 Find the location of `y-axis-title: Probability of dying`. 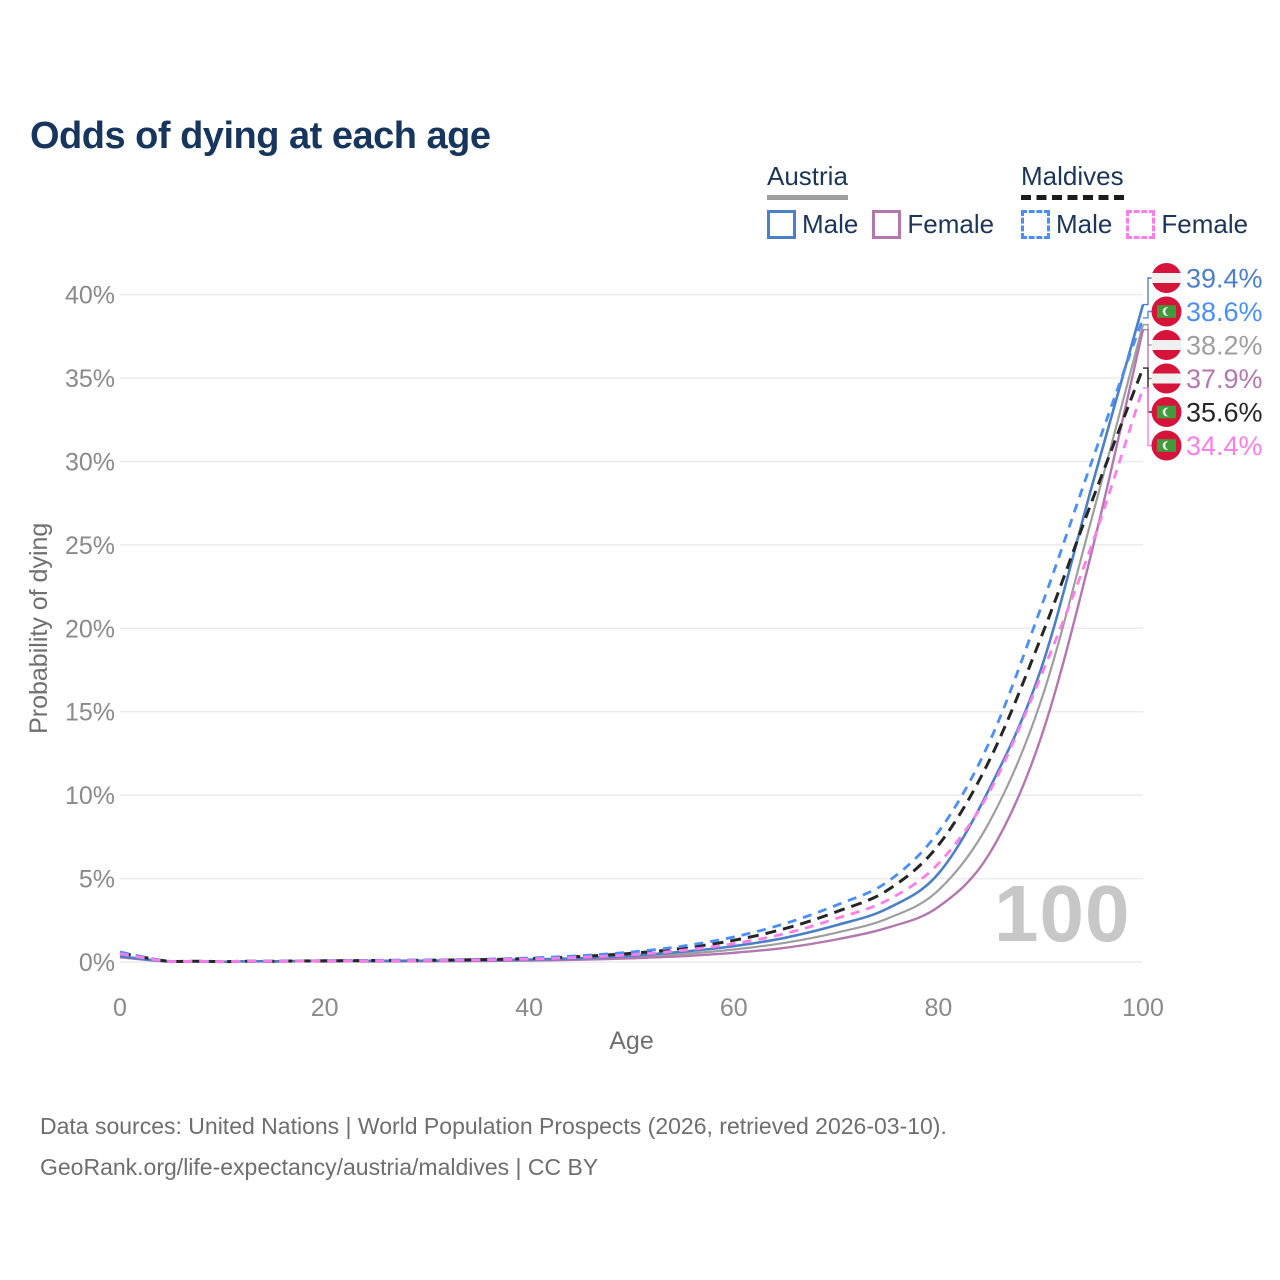

y-axis-title: Probability of dying is located at coordinates (39, 628).